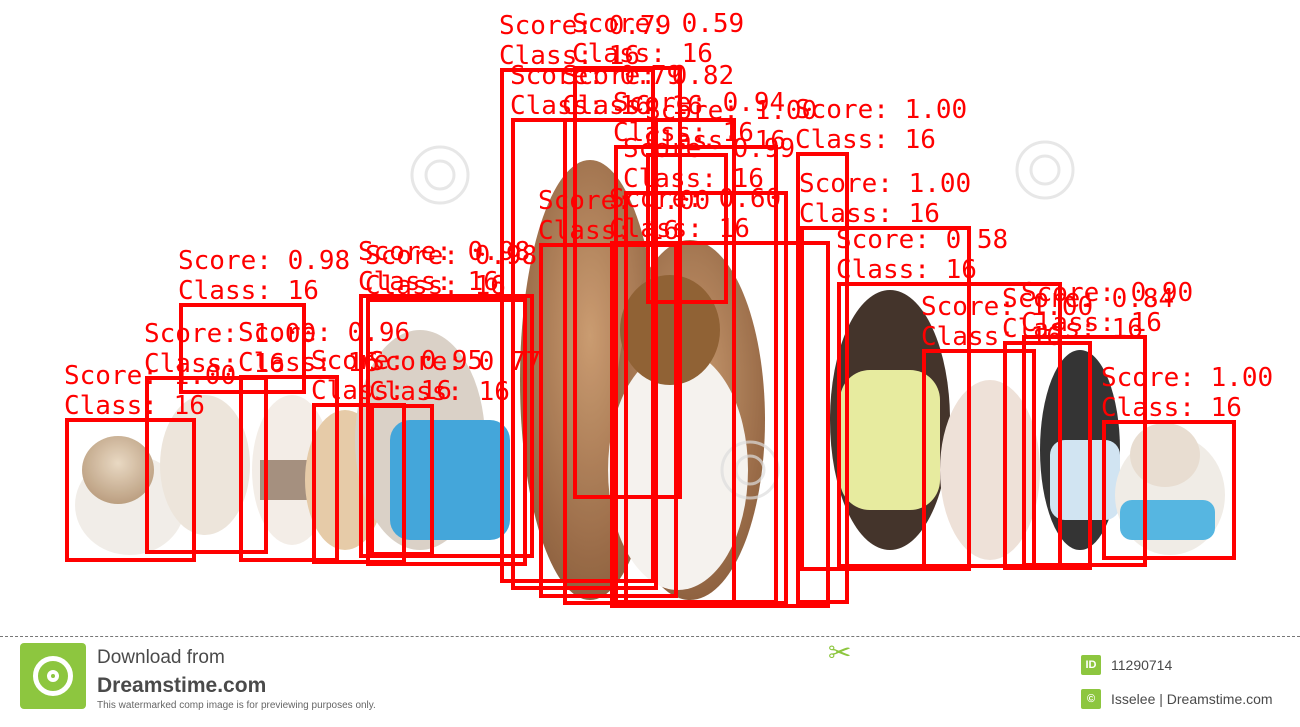 This screenshot has width=1300, height=727. I want to click on score-label: Score: 0.59, so click(658, 24).